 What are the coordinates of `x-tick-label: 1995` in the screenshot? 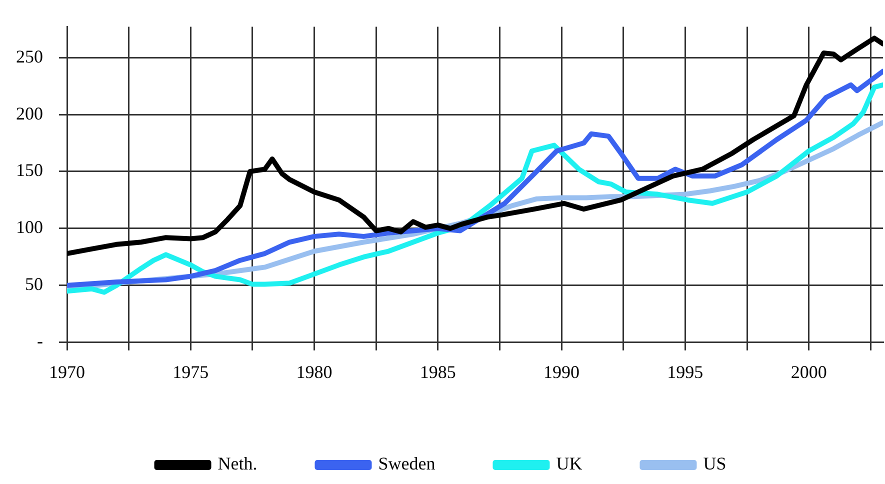 It's located at (685, 372).